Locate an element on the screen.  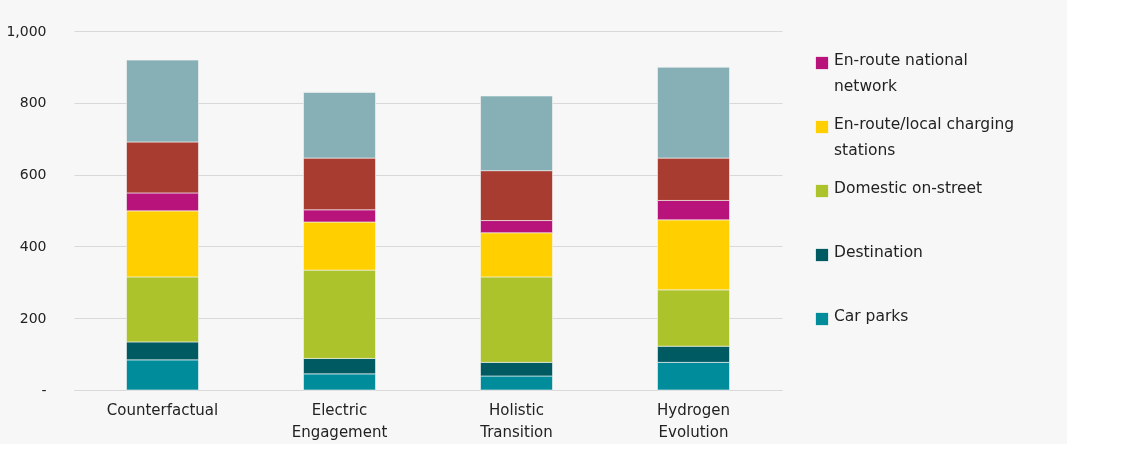
legend-label: En-route national network is located at coordinates (901, 73).